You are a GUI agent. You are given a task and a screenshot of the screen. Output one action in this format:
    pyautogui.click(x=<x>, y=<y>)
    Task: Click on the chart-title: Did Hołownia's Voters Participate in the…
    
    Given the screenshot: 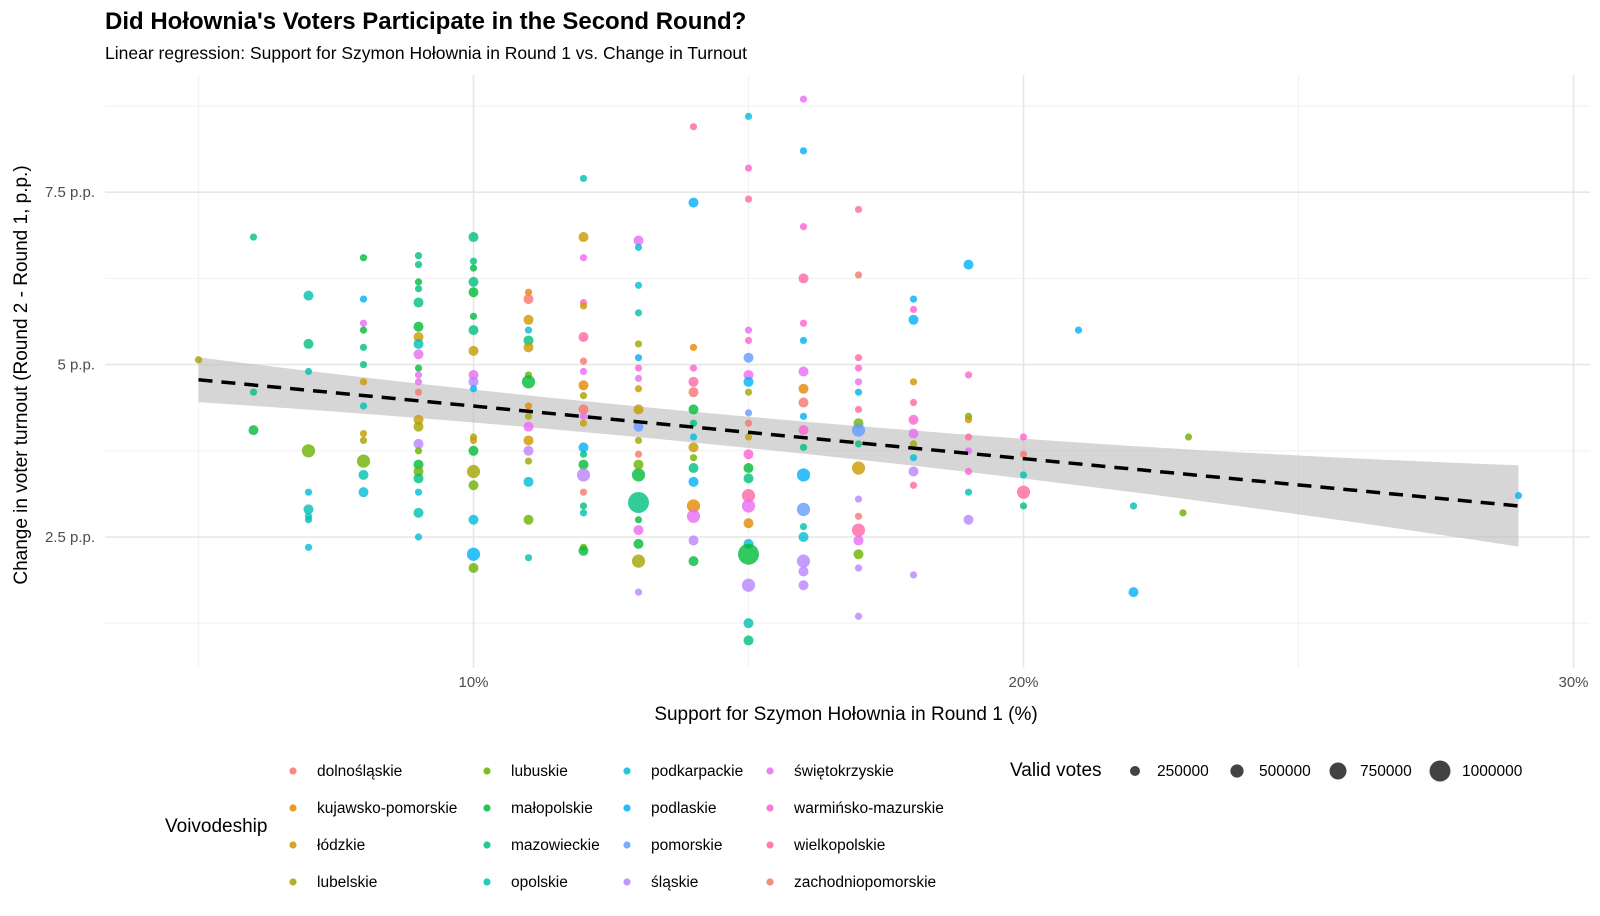 What is the action you would take?
    pyautogui.click(x=426, y=21)
    